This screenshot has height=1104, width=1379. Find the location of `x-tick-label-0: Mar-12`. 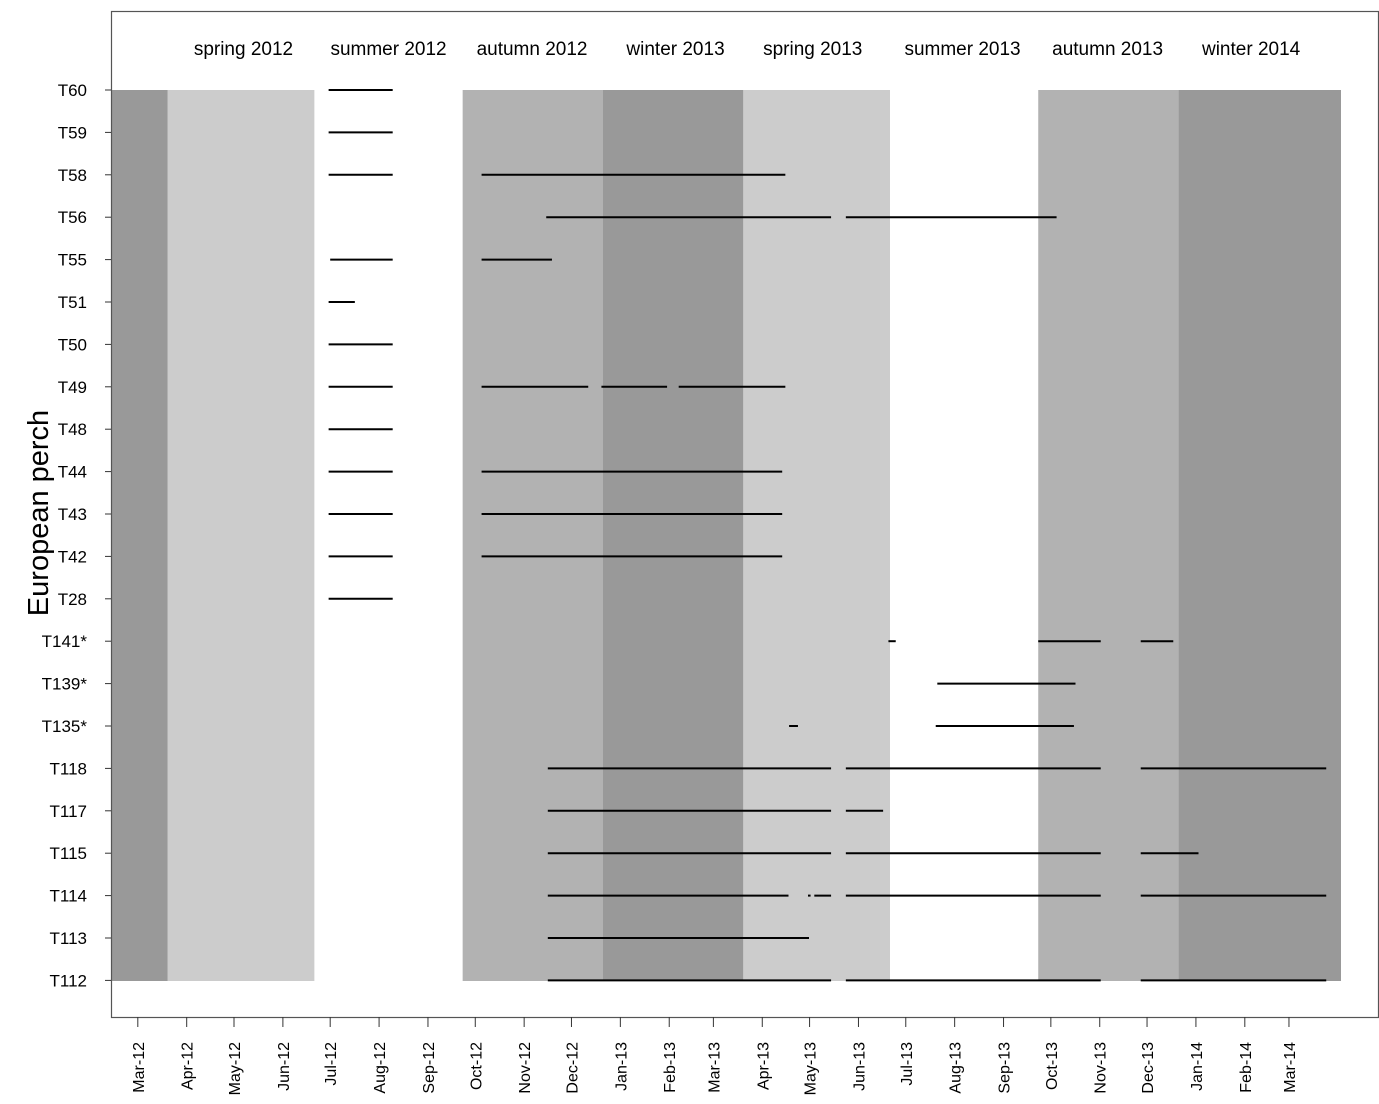

x-tick-label-0: Mar-12 is located at coordinates (139, 1067).